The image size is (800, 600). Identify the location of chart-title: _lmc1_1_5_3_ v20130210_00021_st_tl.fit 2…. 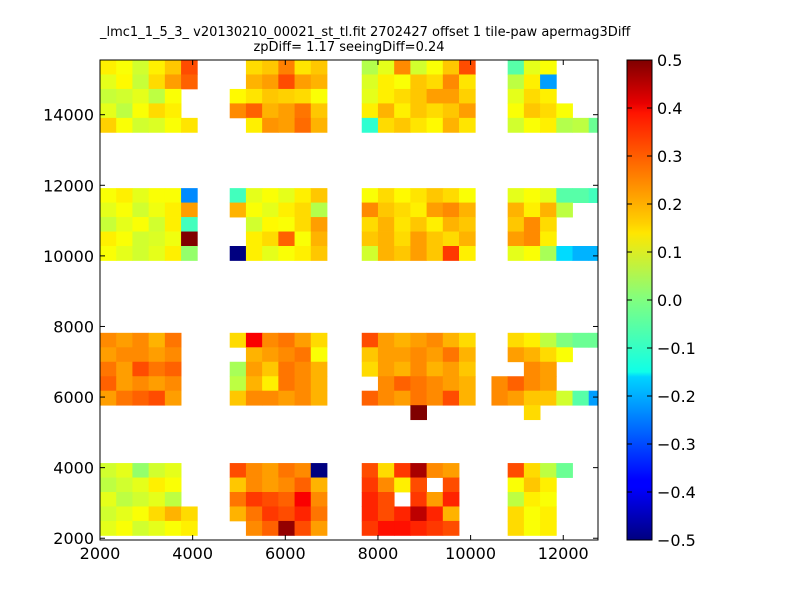
(365, 40).